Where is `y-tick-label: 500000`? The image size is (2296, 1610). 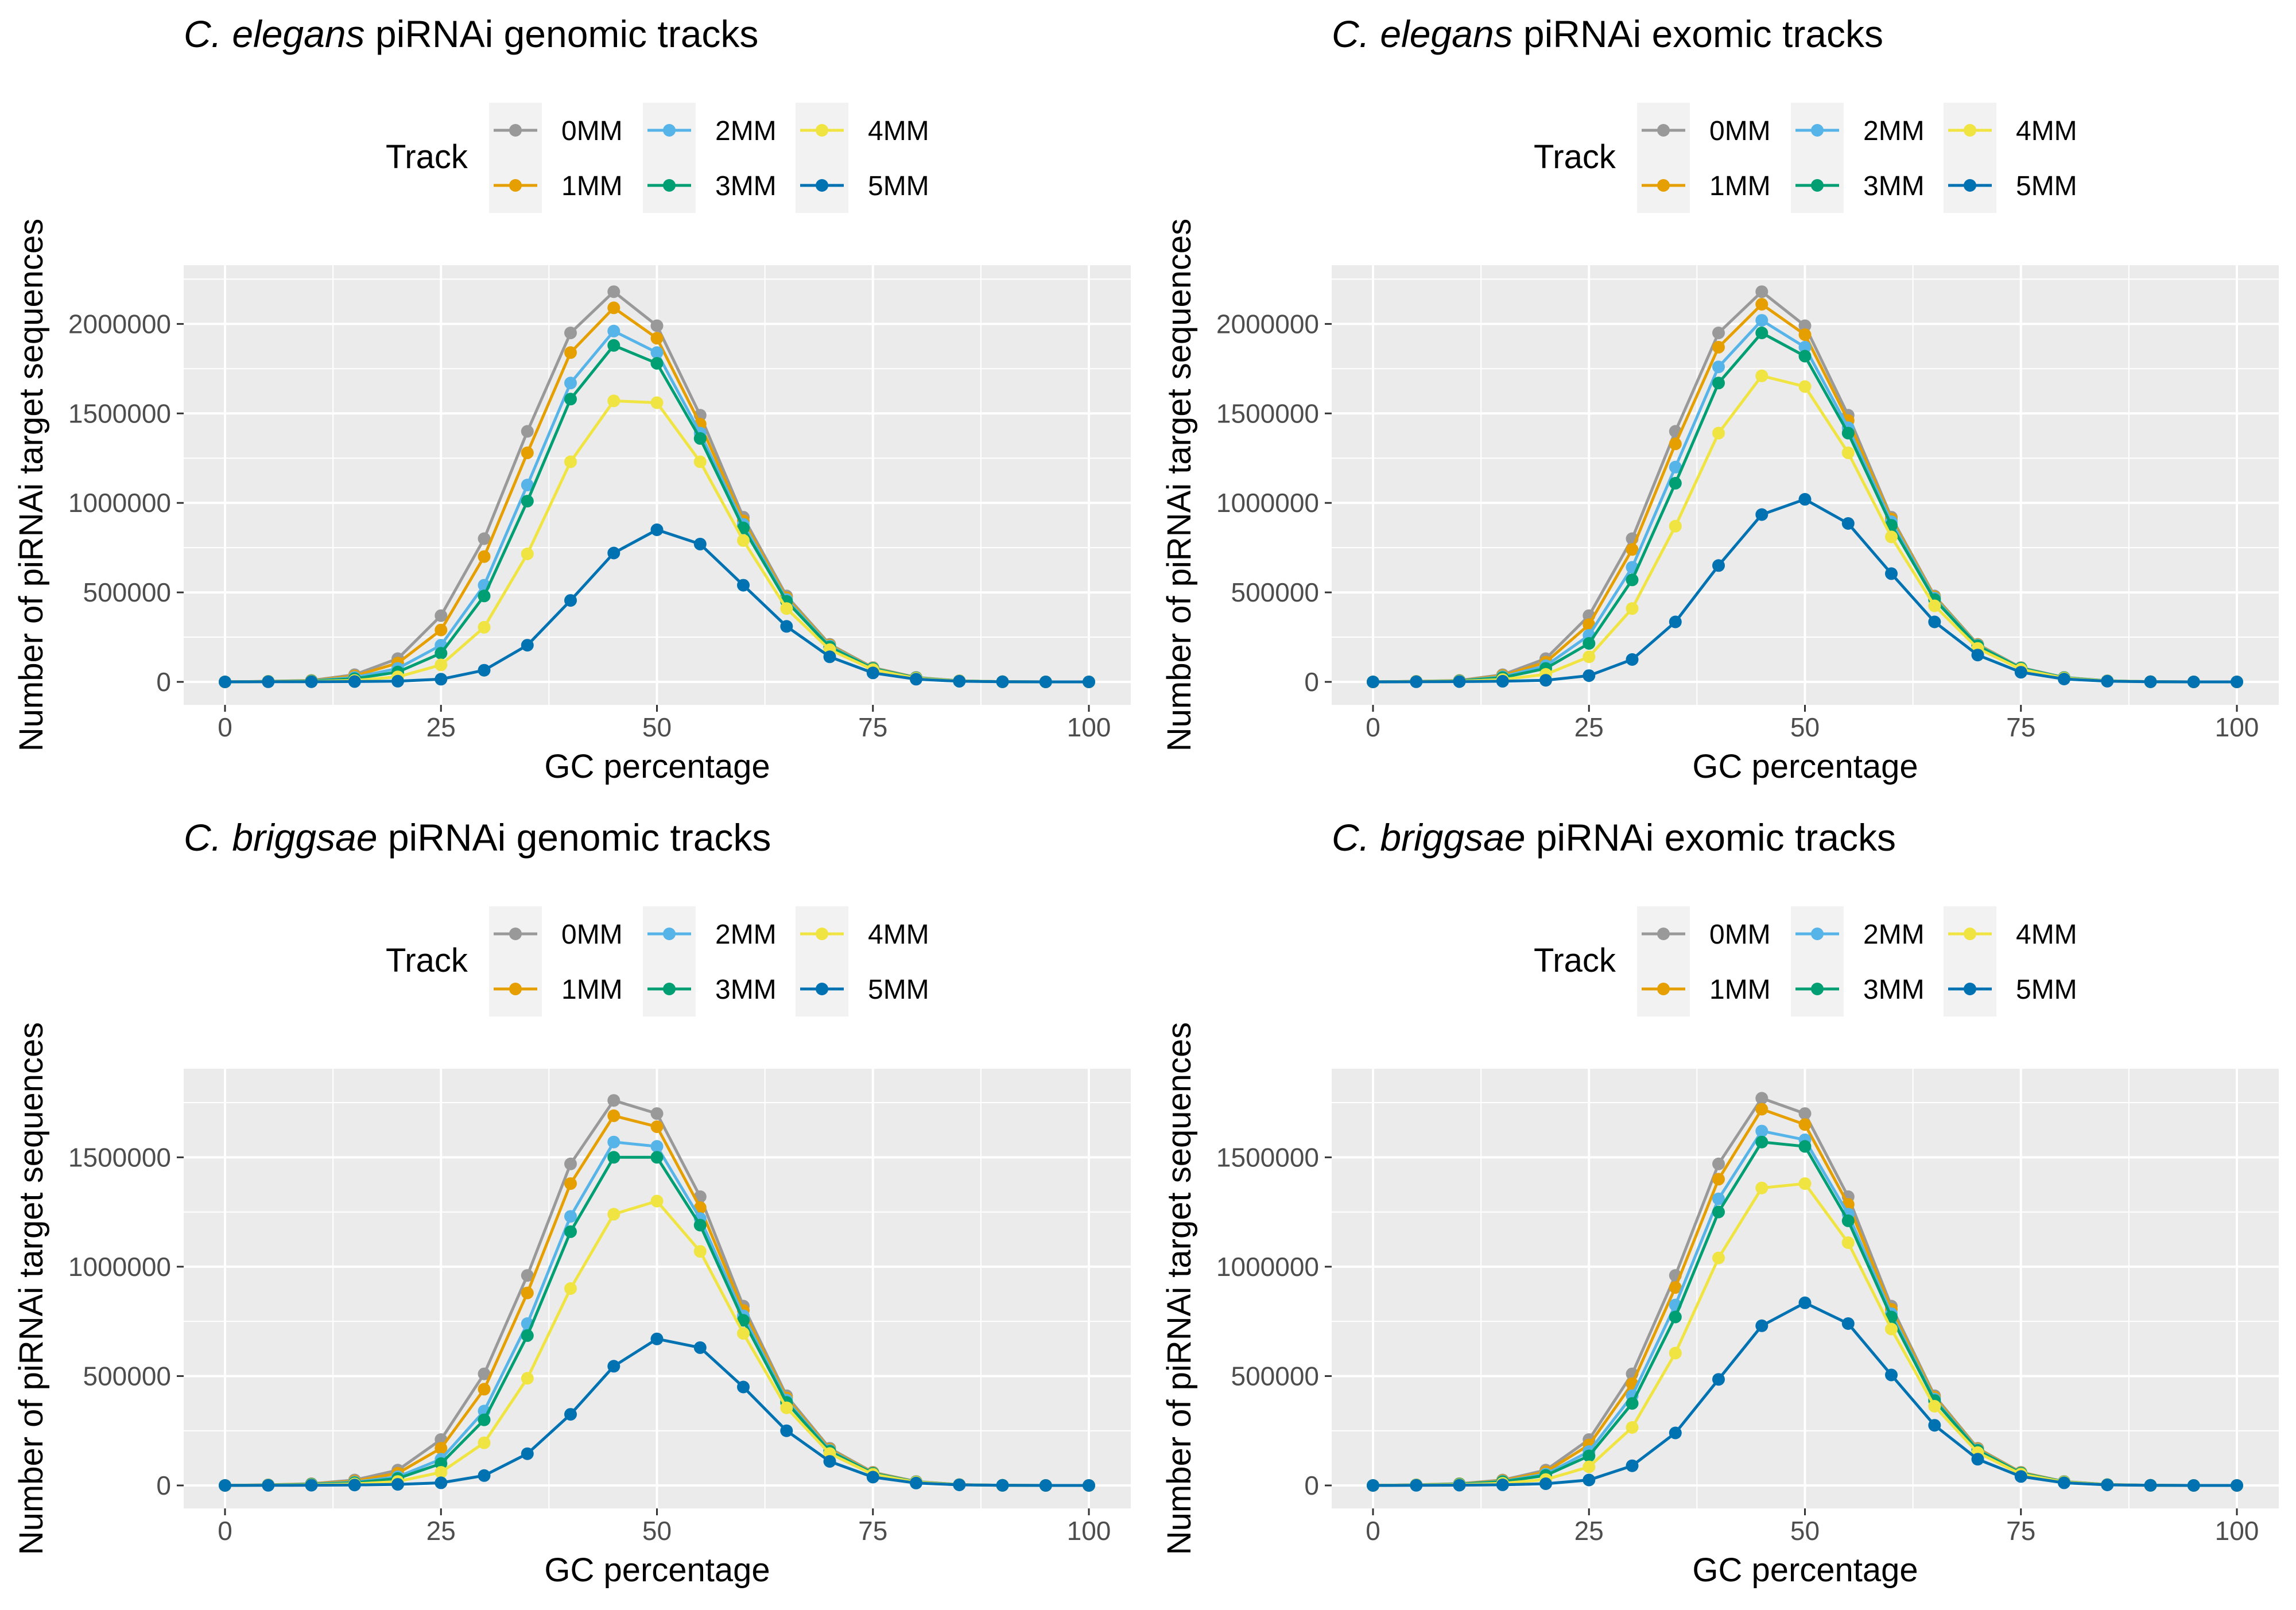 y-tick-label: 500000 is located at coordinates (1275, 1376).